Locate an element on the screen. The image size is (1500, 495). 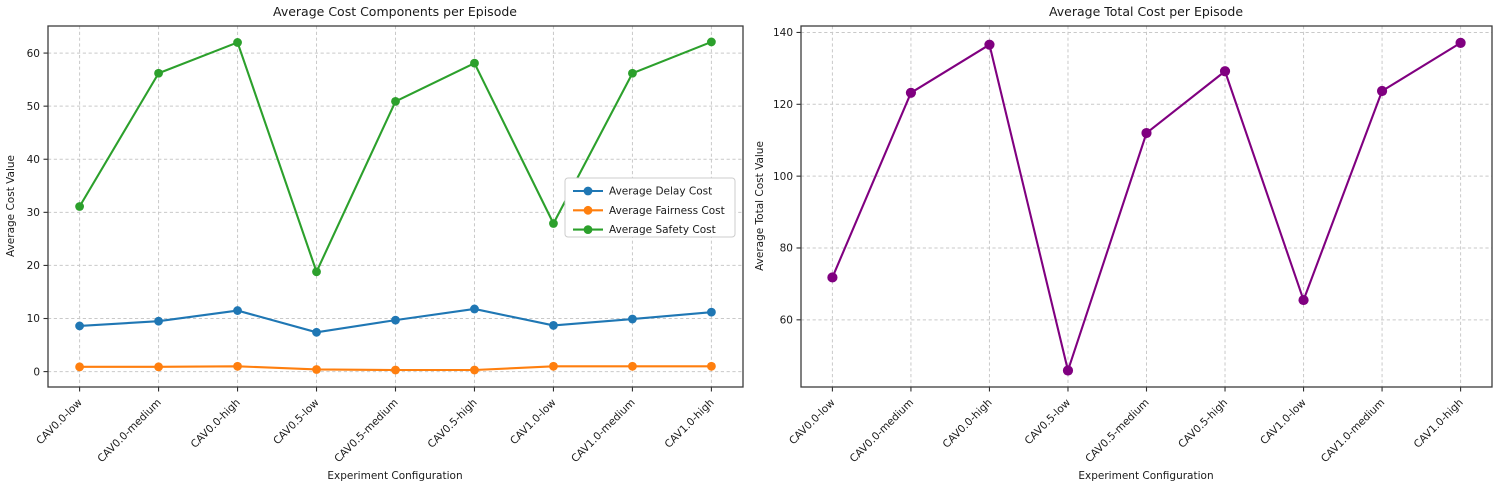
series-average-fairness-cost is located at coordinates (395, 368).